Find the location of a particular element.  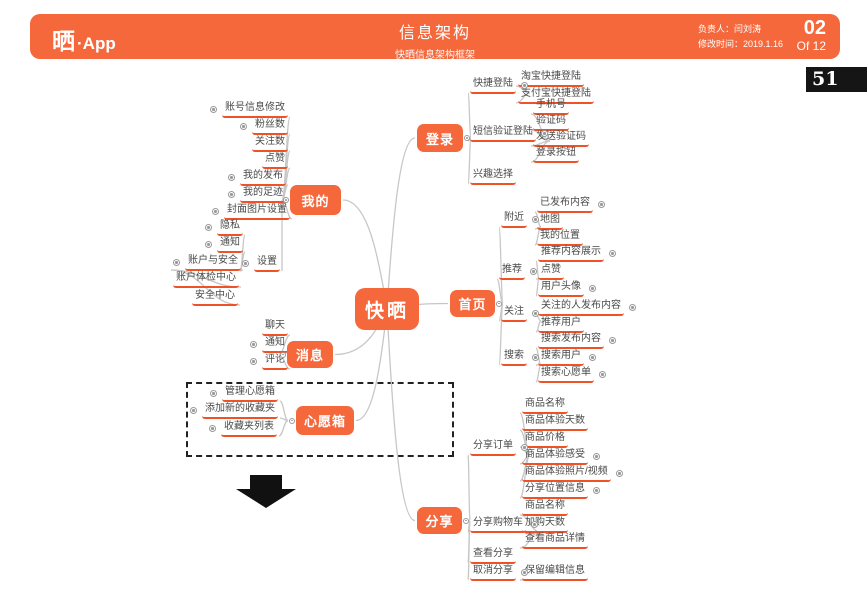

topic-order-feel: 商品体验感受 is located at coordinates (555, 457).